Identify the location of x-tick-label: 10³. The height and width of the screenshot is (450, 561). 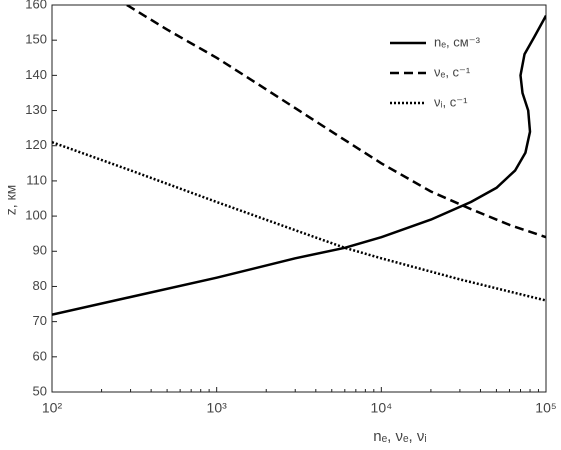
(217, 408).